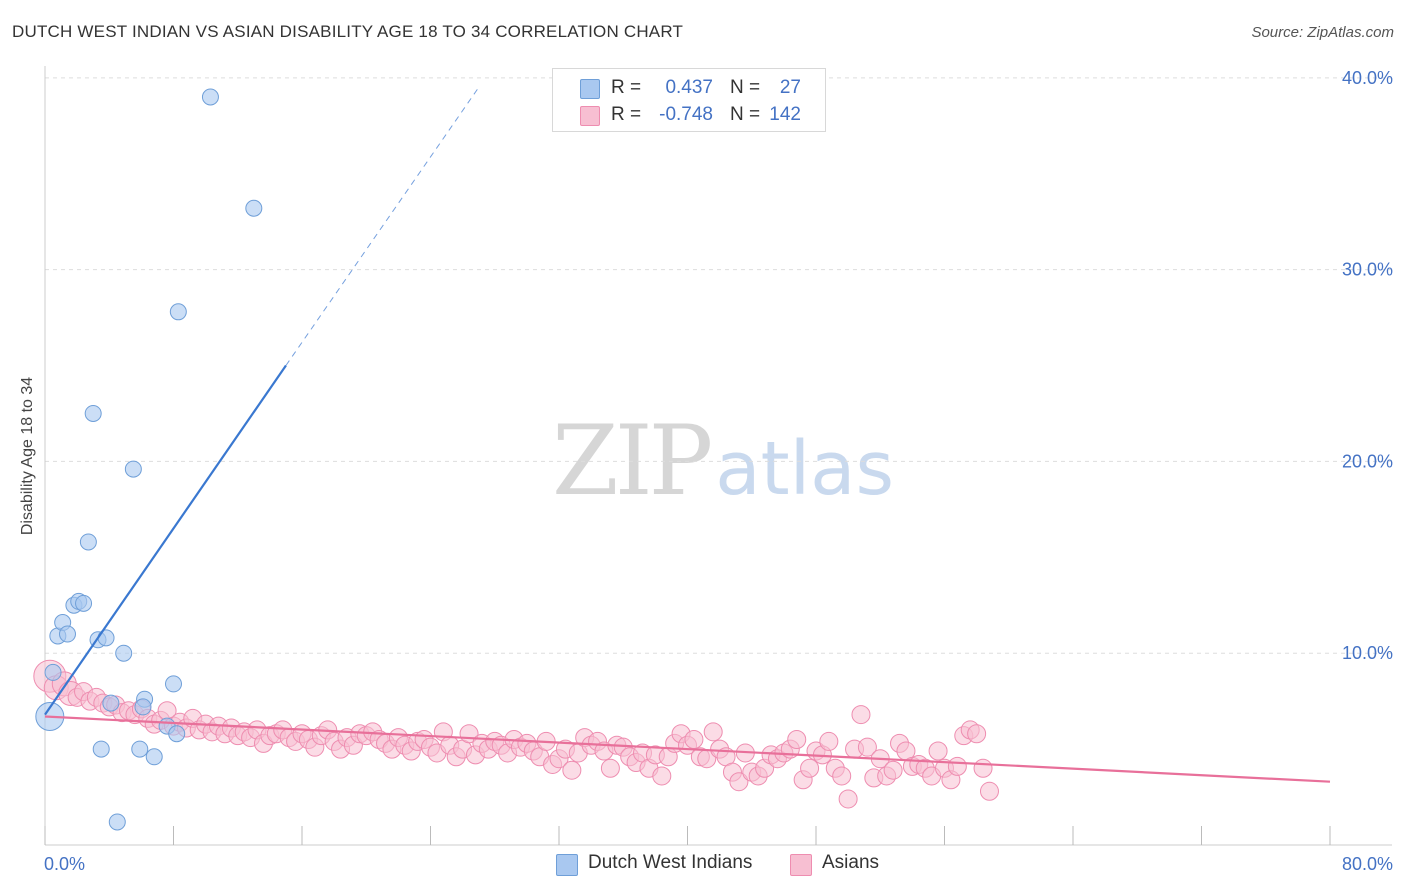 This screenshot has height=892, width=1406. I want to click on legend-row-asians: R = -0.748 N = 142, so click(688, 115).